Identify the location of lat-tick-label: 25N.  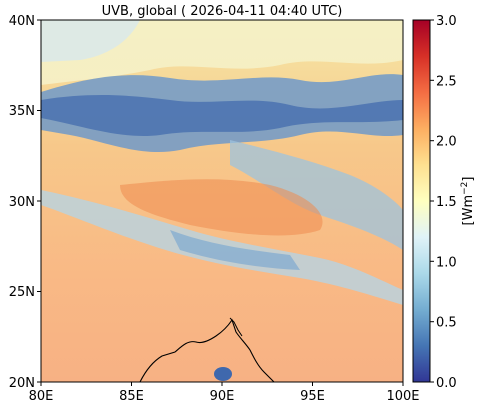
(22, 292).